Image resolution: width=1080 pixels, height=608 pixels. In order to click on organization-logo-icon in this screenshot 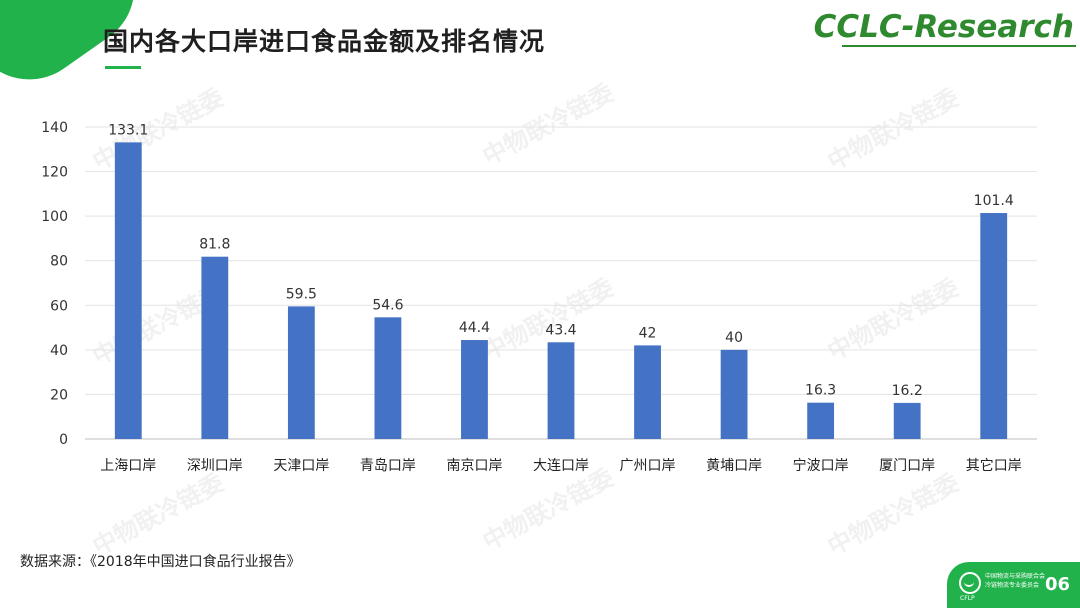, I will do `click(970, 583)`.